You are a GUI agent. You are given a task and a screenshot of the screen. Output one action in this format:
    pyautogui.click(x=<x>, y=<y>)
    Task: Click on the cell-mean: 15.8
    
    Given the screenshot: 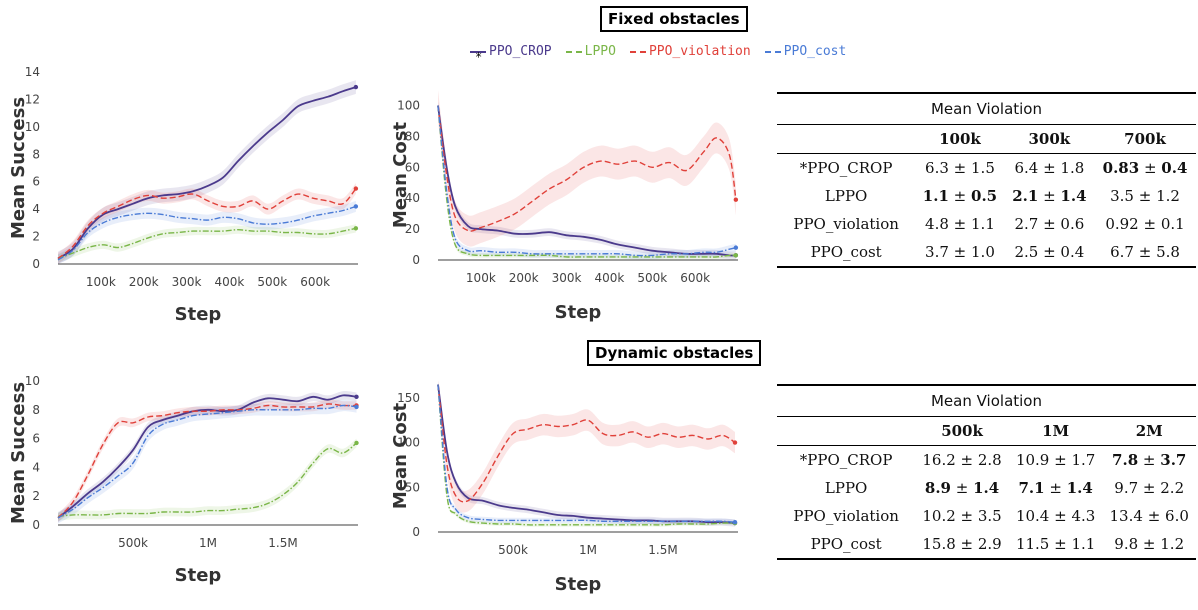 What is the action you would take?
    pyautogui.click(x=939, y=544)
    